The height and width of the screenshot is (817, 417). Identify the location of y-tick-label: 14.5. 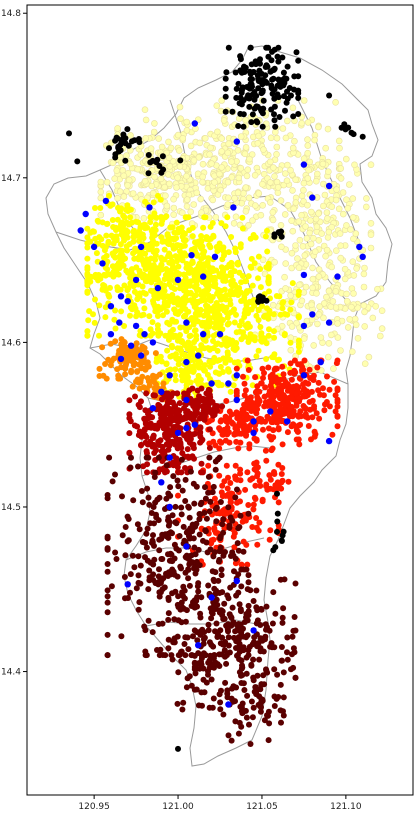
(11, 508).